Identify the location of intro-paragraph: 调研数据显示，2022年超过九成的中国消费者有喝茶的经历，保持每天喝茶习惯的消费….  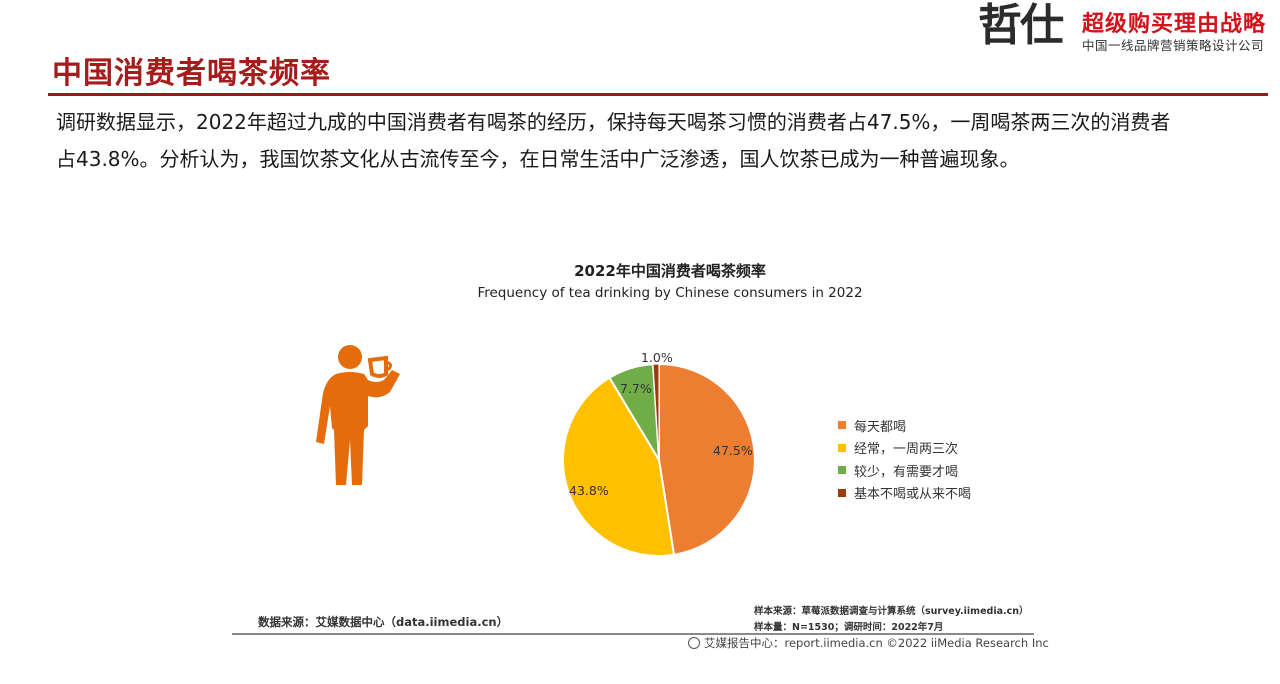
(656, 141).